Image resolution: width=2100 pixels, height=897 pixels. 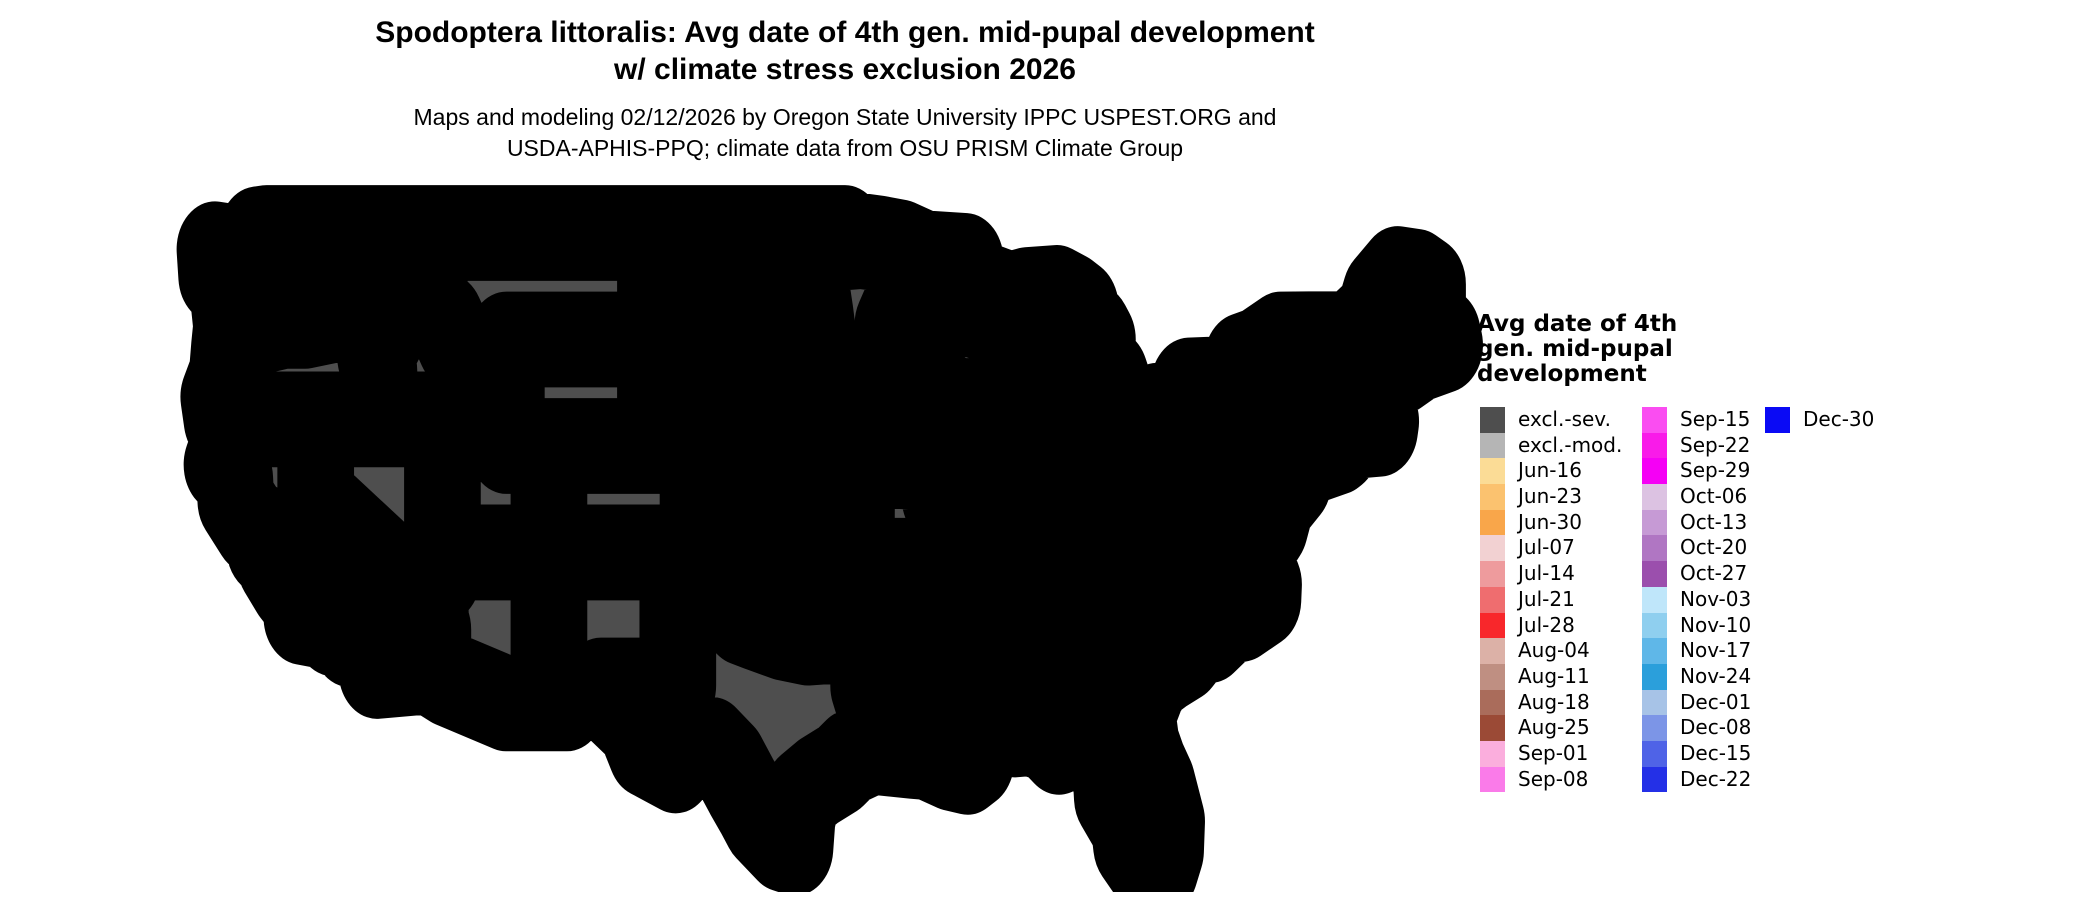 I want to click on legend-label: Dec-01, so click(x=1716, y=701).